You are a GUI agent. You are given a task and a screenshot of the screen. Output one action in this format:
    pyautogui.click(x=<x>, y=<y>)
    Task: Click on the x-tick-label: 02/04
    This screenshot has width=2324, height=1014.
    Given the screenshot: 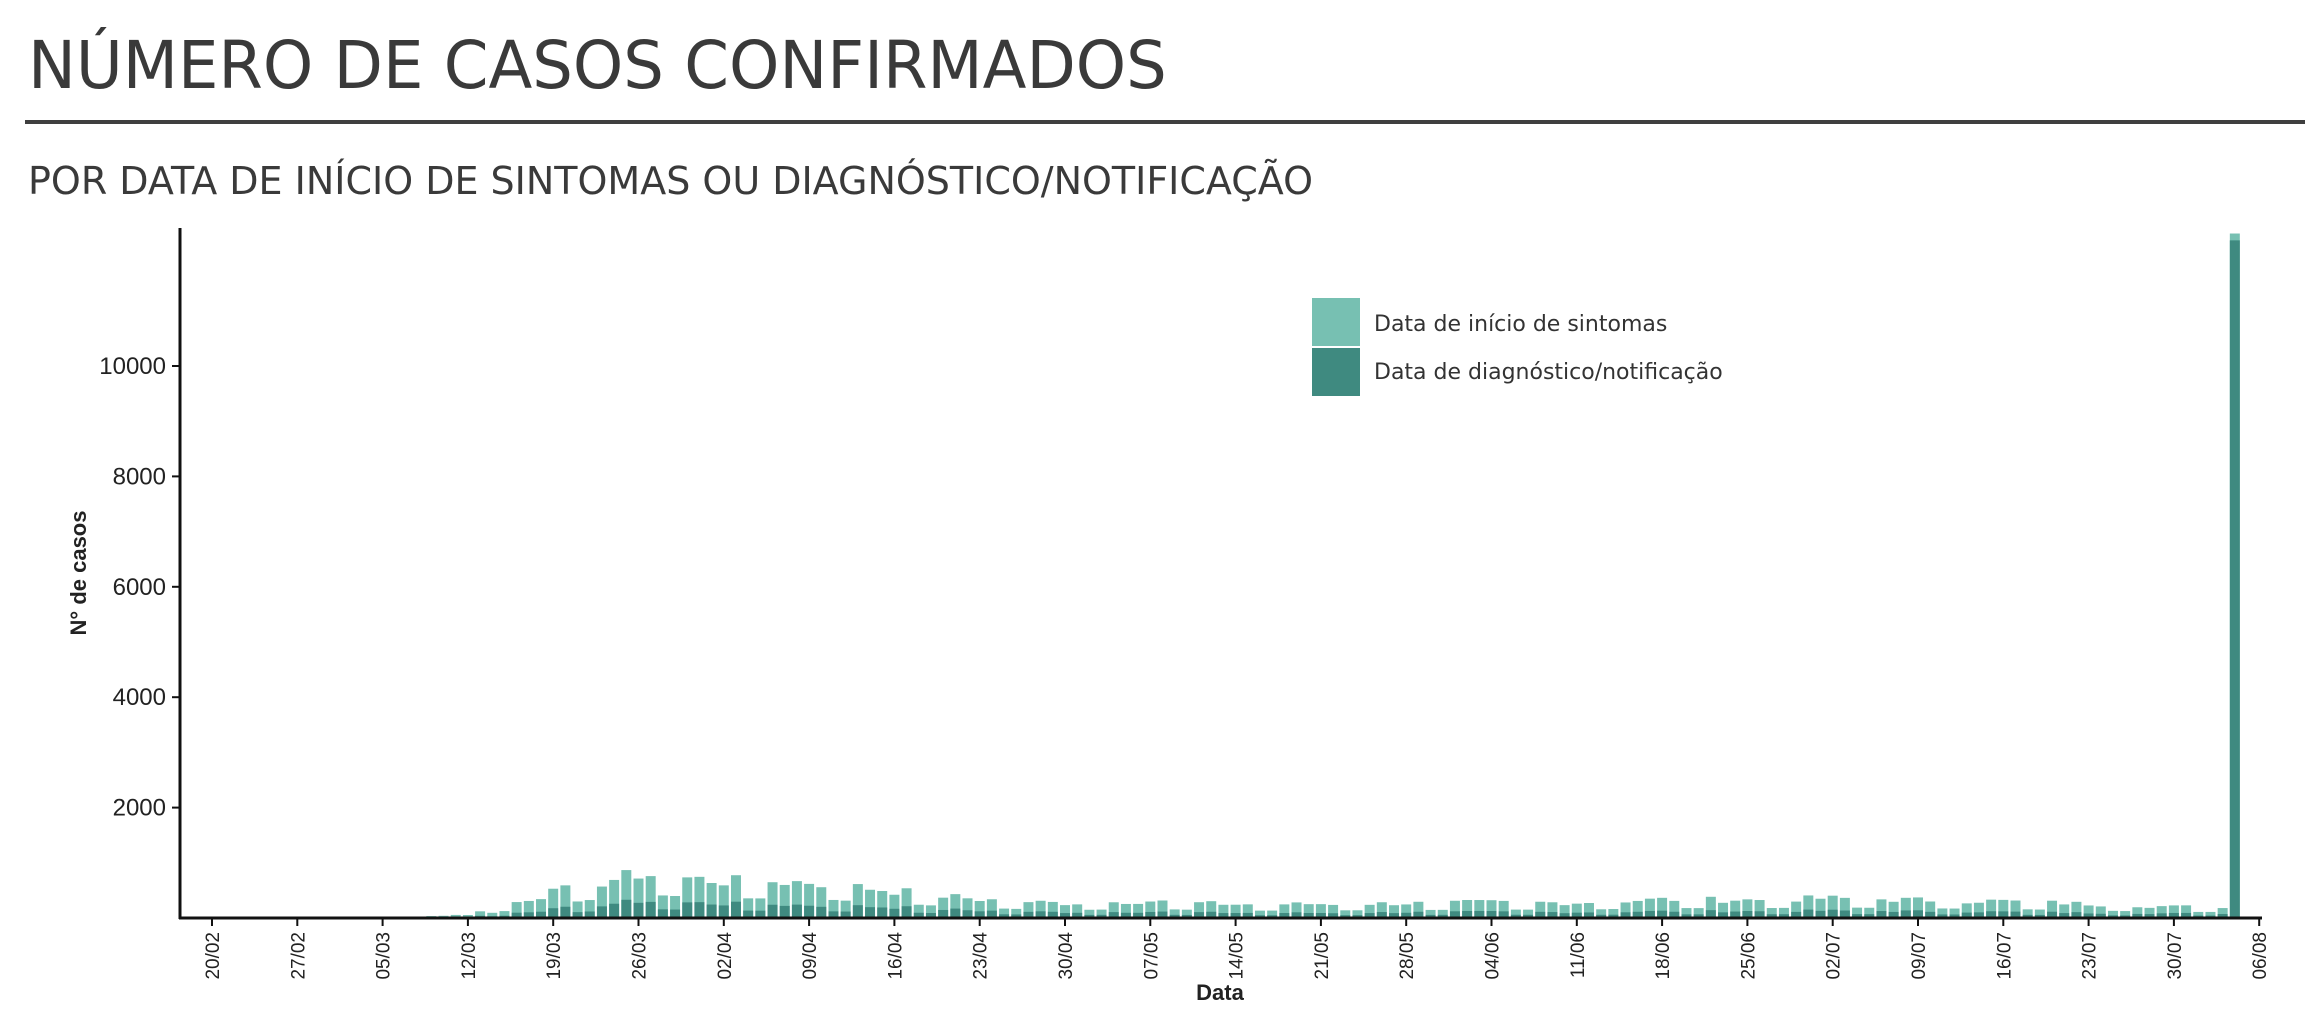 What is the action you would take?
    pyautogui.click(x=725, y=956)
    